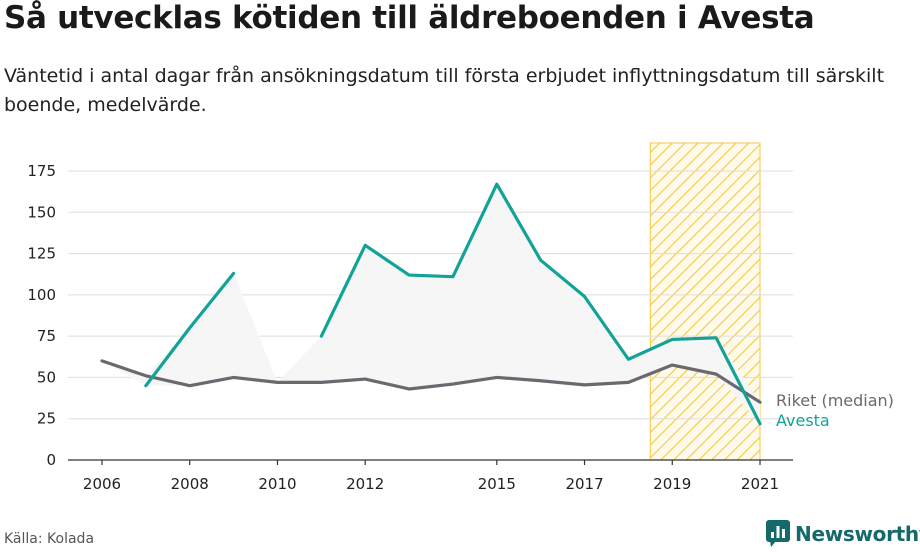 This screenshot has height=552, width=920. I want to click on brand-name: Newsworthy, so click(857, 534).